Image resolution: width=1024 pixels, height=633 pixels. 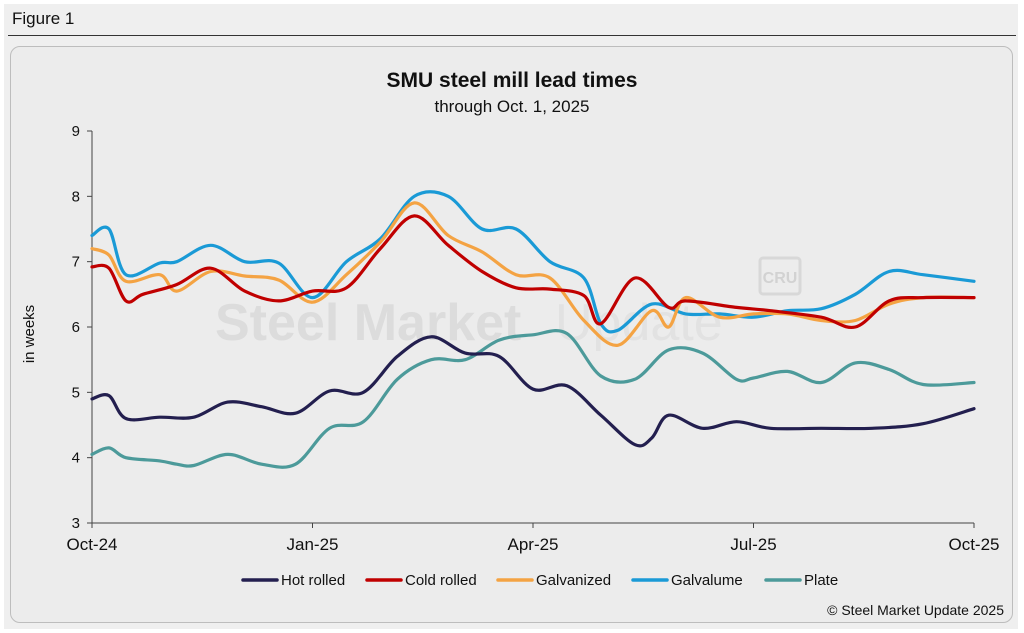 What do you see at coordinates (76, 458) in the screenshot?
I see `y-tick-label: 4` at bounding box center [76, 458].